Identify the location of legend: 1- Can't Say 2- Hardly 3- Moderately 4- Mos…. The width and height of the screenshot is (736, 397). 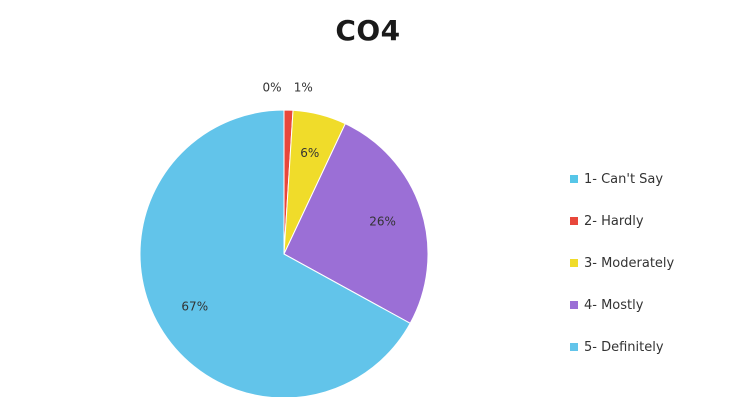
(653, 263).